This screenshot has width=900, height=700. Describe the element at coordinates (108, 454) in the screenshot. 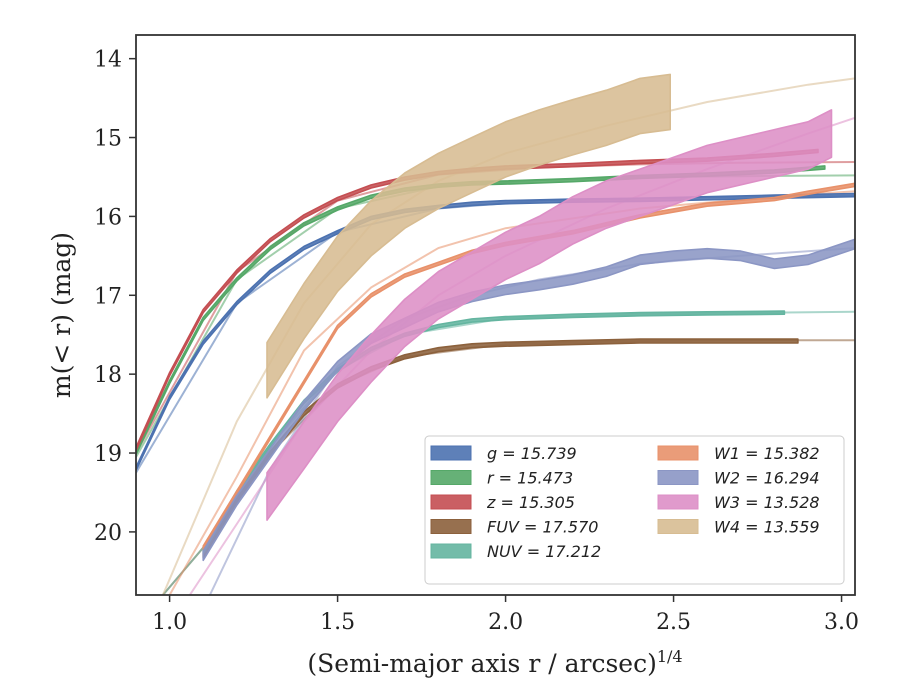

I see `y-tick-label: 19` at that location.